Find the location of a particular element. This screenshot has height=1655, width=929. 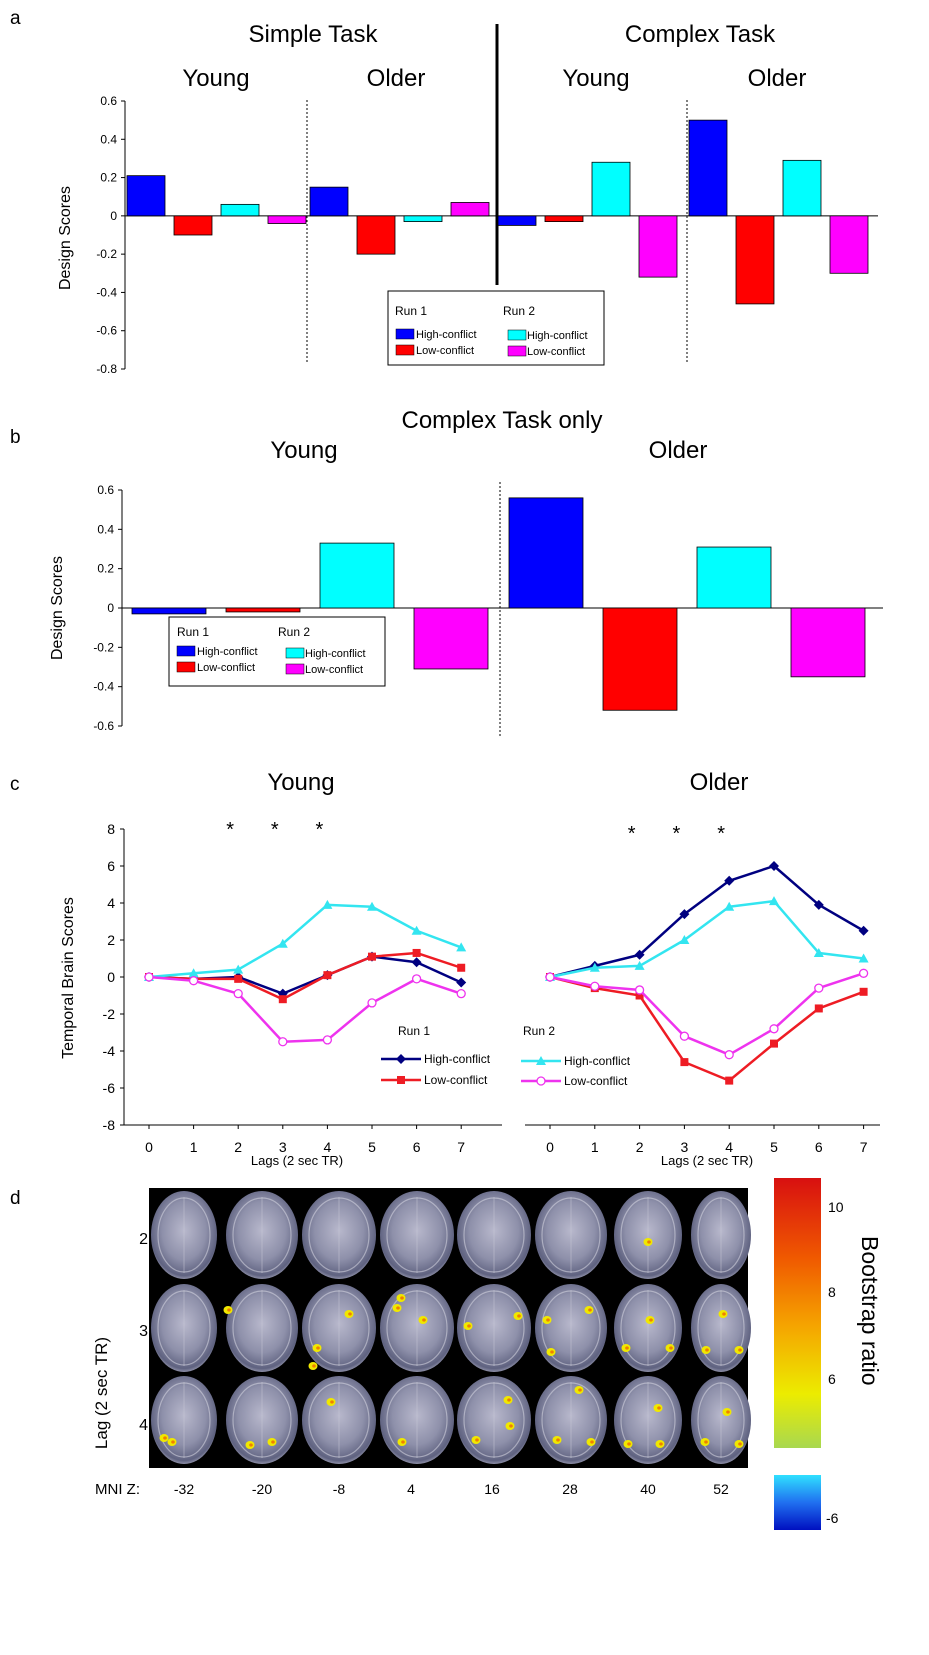

panel-label-d: d is located at coordinates (15, 1198).